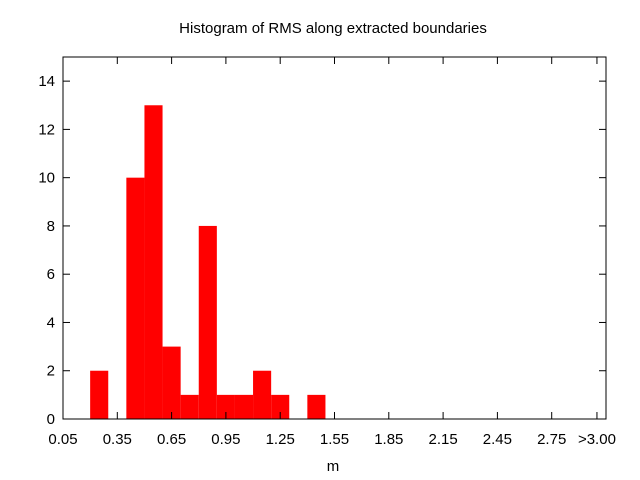 This screenshot has height=480, width=640. What do you see at coordinates (62, 439) in the screenshot?
I see `x-tick-label: 0.05` at bounding box center [62, 439].